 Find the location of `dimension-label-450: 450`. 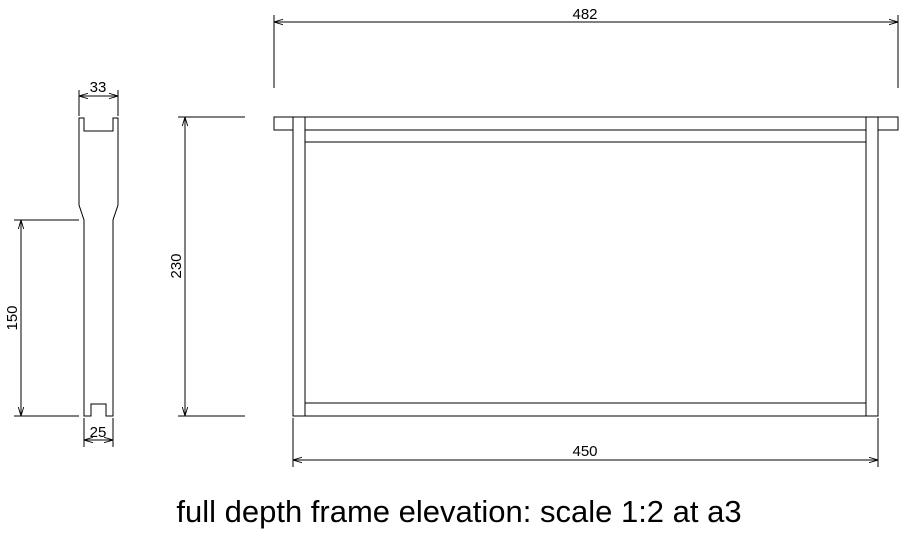

dimension-label-450: 450 is located at coordinates (584, 451).